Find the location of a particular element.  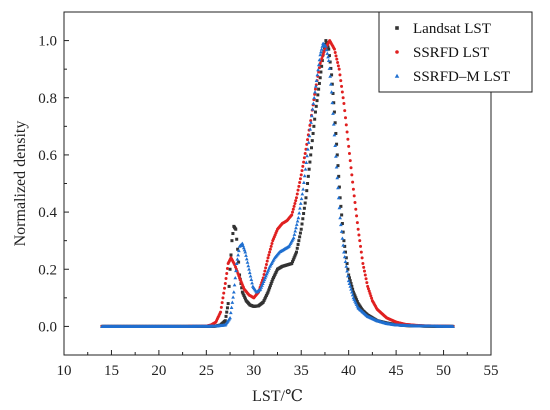

y-axis-title: Normalized density is located at coordinates (20, 184).